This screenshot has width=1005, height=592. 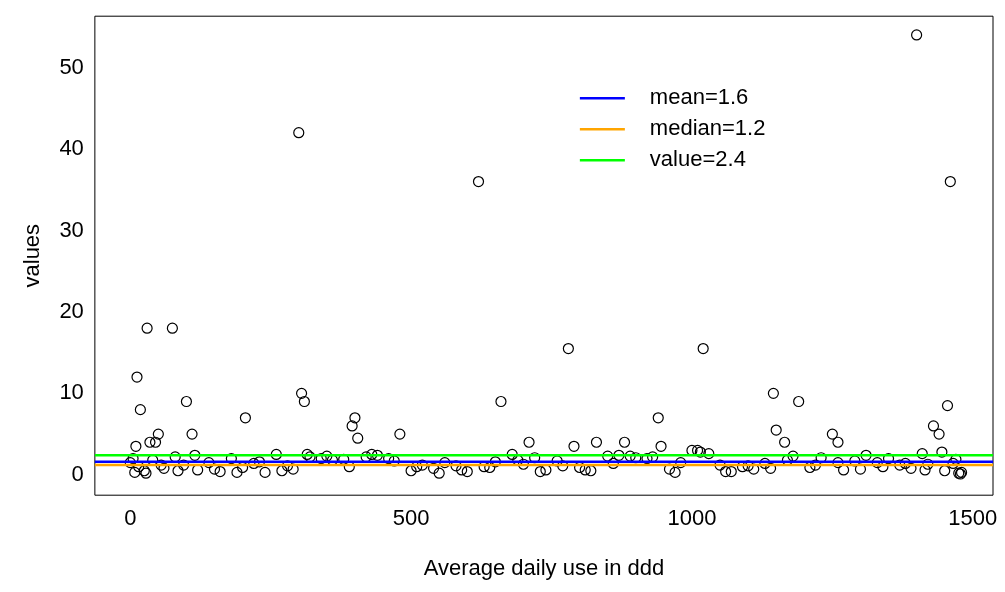 What do you see at coordinates (707, 128) in the screenshot?
I see `legend-label: median=1.2` at bounding box center [707, 128].